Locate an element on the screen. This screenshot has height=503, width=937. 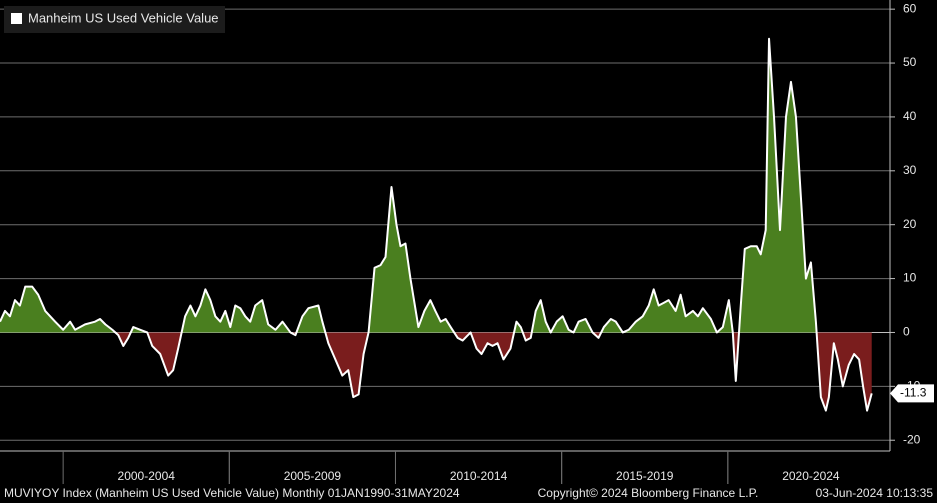
y-tick-label: 20 is located at coordinates (910, 224).